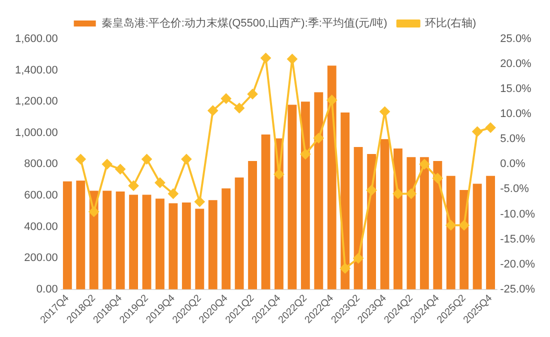  What do you see at coordinates (41, 258) in the screenshot?
I see `y-tick-label: 200.00` at bounding box center [41, 258].